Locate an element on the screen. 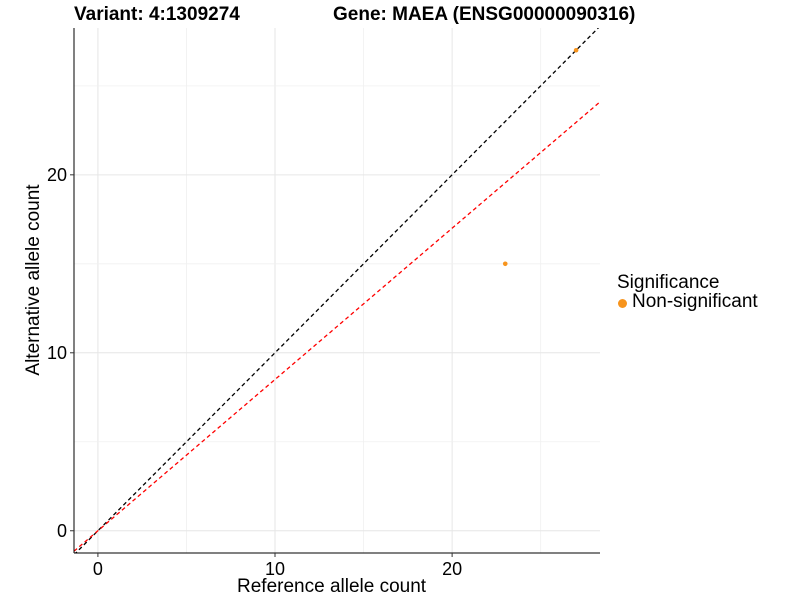  variant-title: Variant: 4:1309274 is located at coordinates (157, 14).